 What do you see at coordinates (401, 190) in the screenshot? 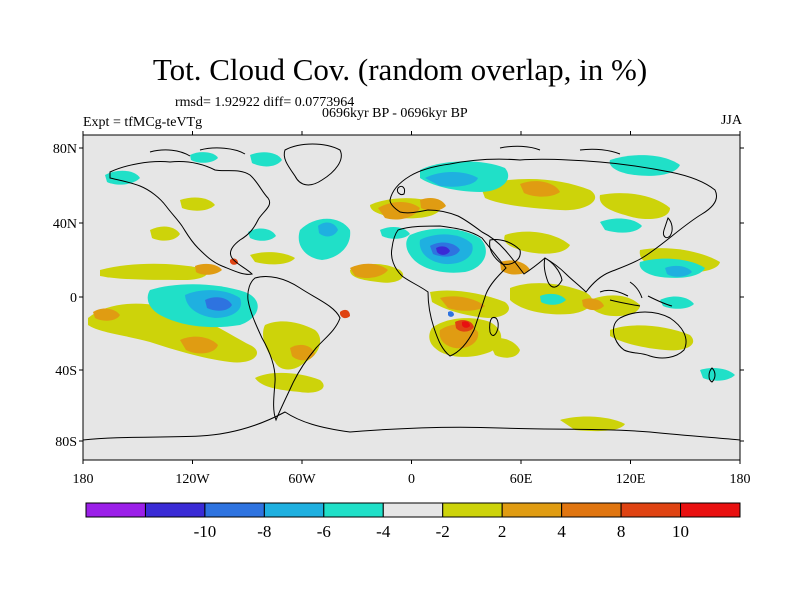
I see `coastline-uk` at bounding box center [401, 190].